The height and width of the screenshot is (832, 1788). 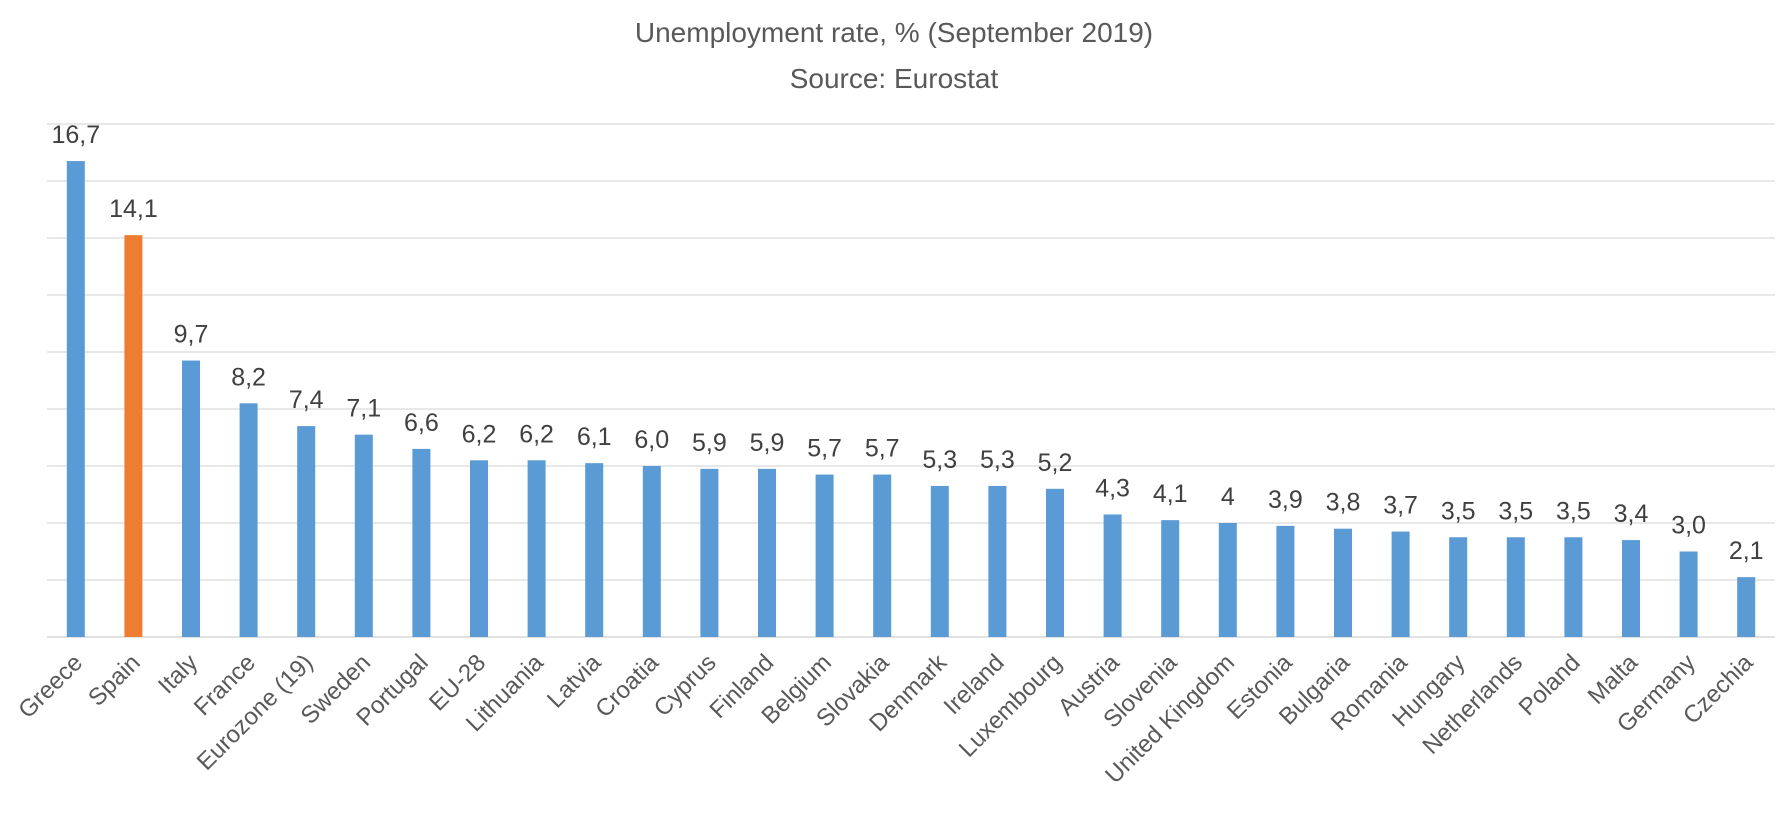 What do you see at coordinates (306, 400) in the screenshot?
I see `data-label: 7,4` at bounding box center [306, 400].